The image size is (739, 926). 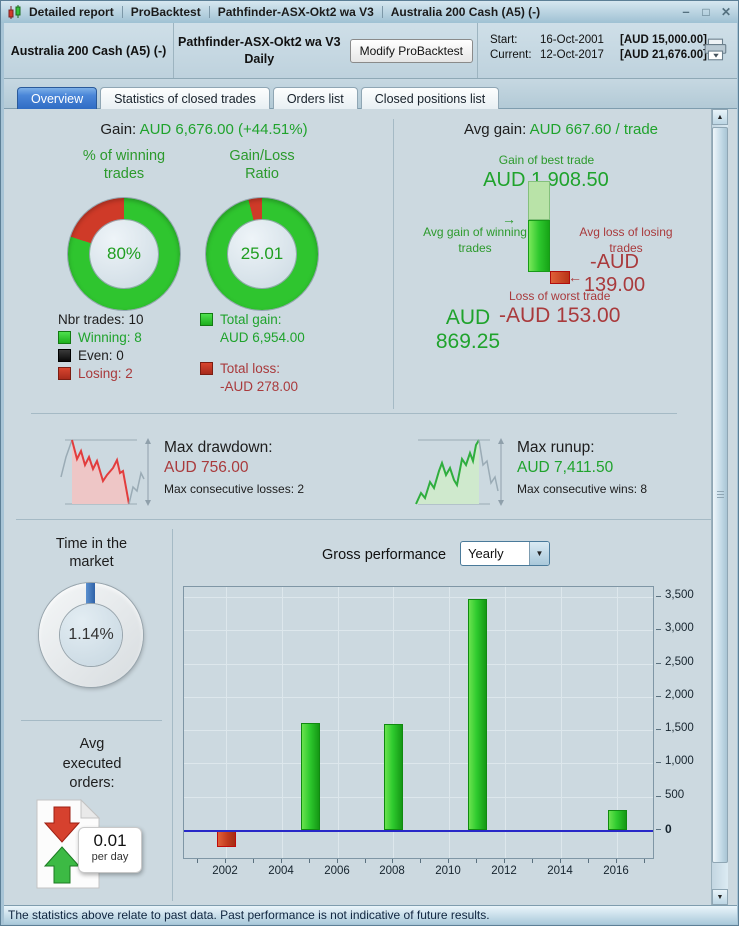 I want to click on gp-bar-2002, so click(x=226, y=839).